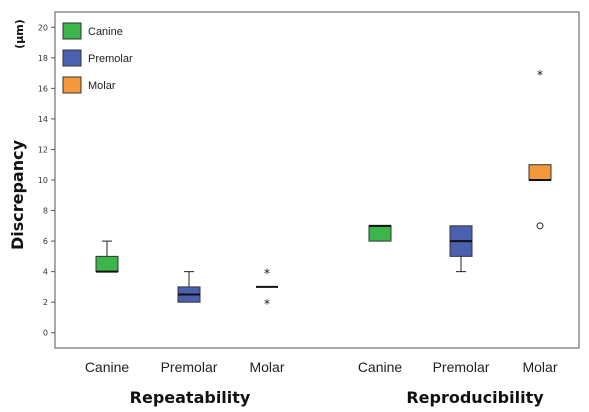 The height and width of the screenshot is (412, 589). Describe the element at coordinates (43, 149) in the screenshot. I see `y-tick-label: 12` at that location.